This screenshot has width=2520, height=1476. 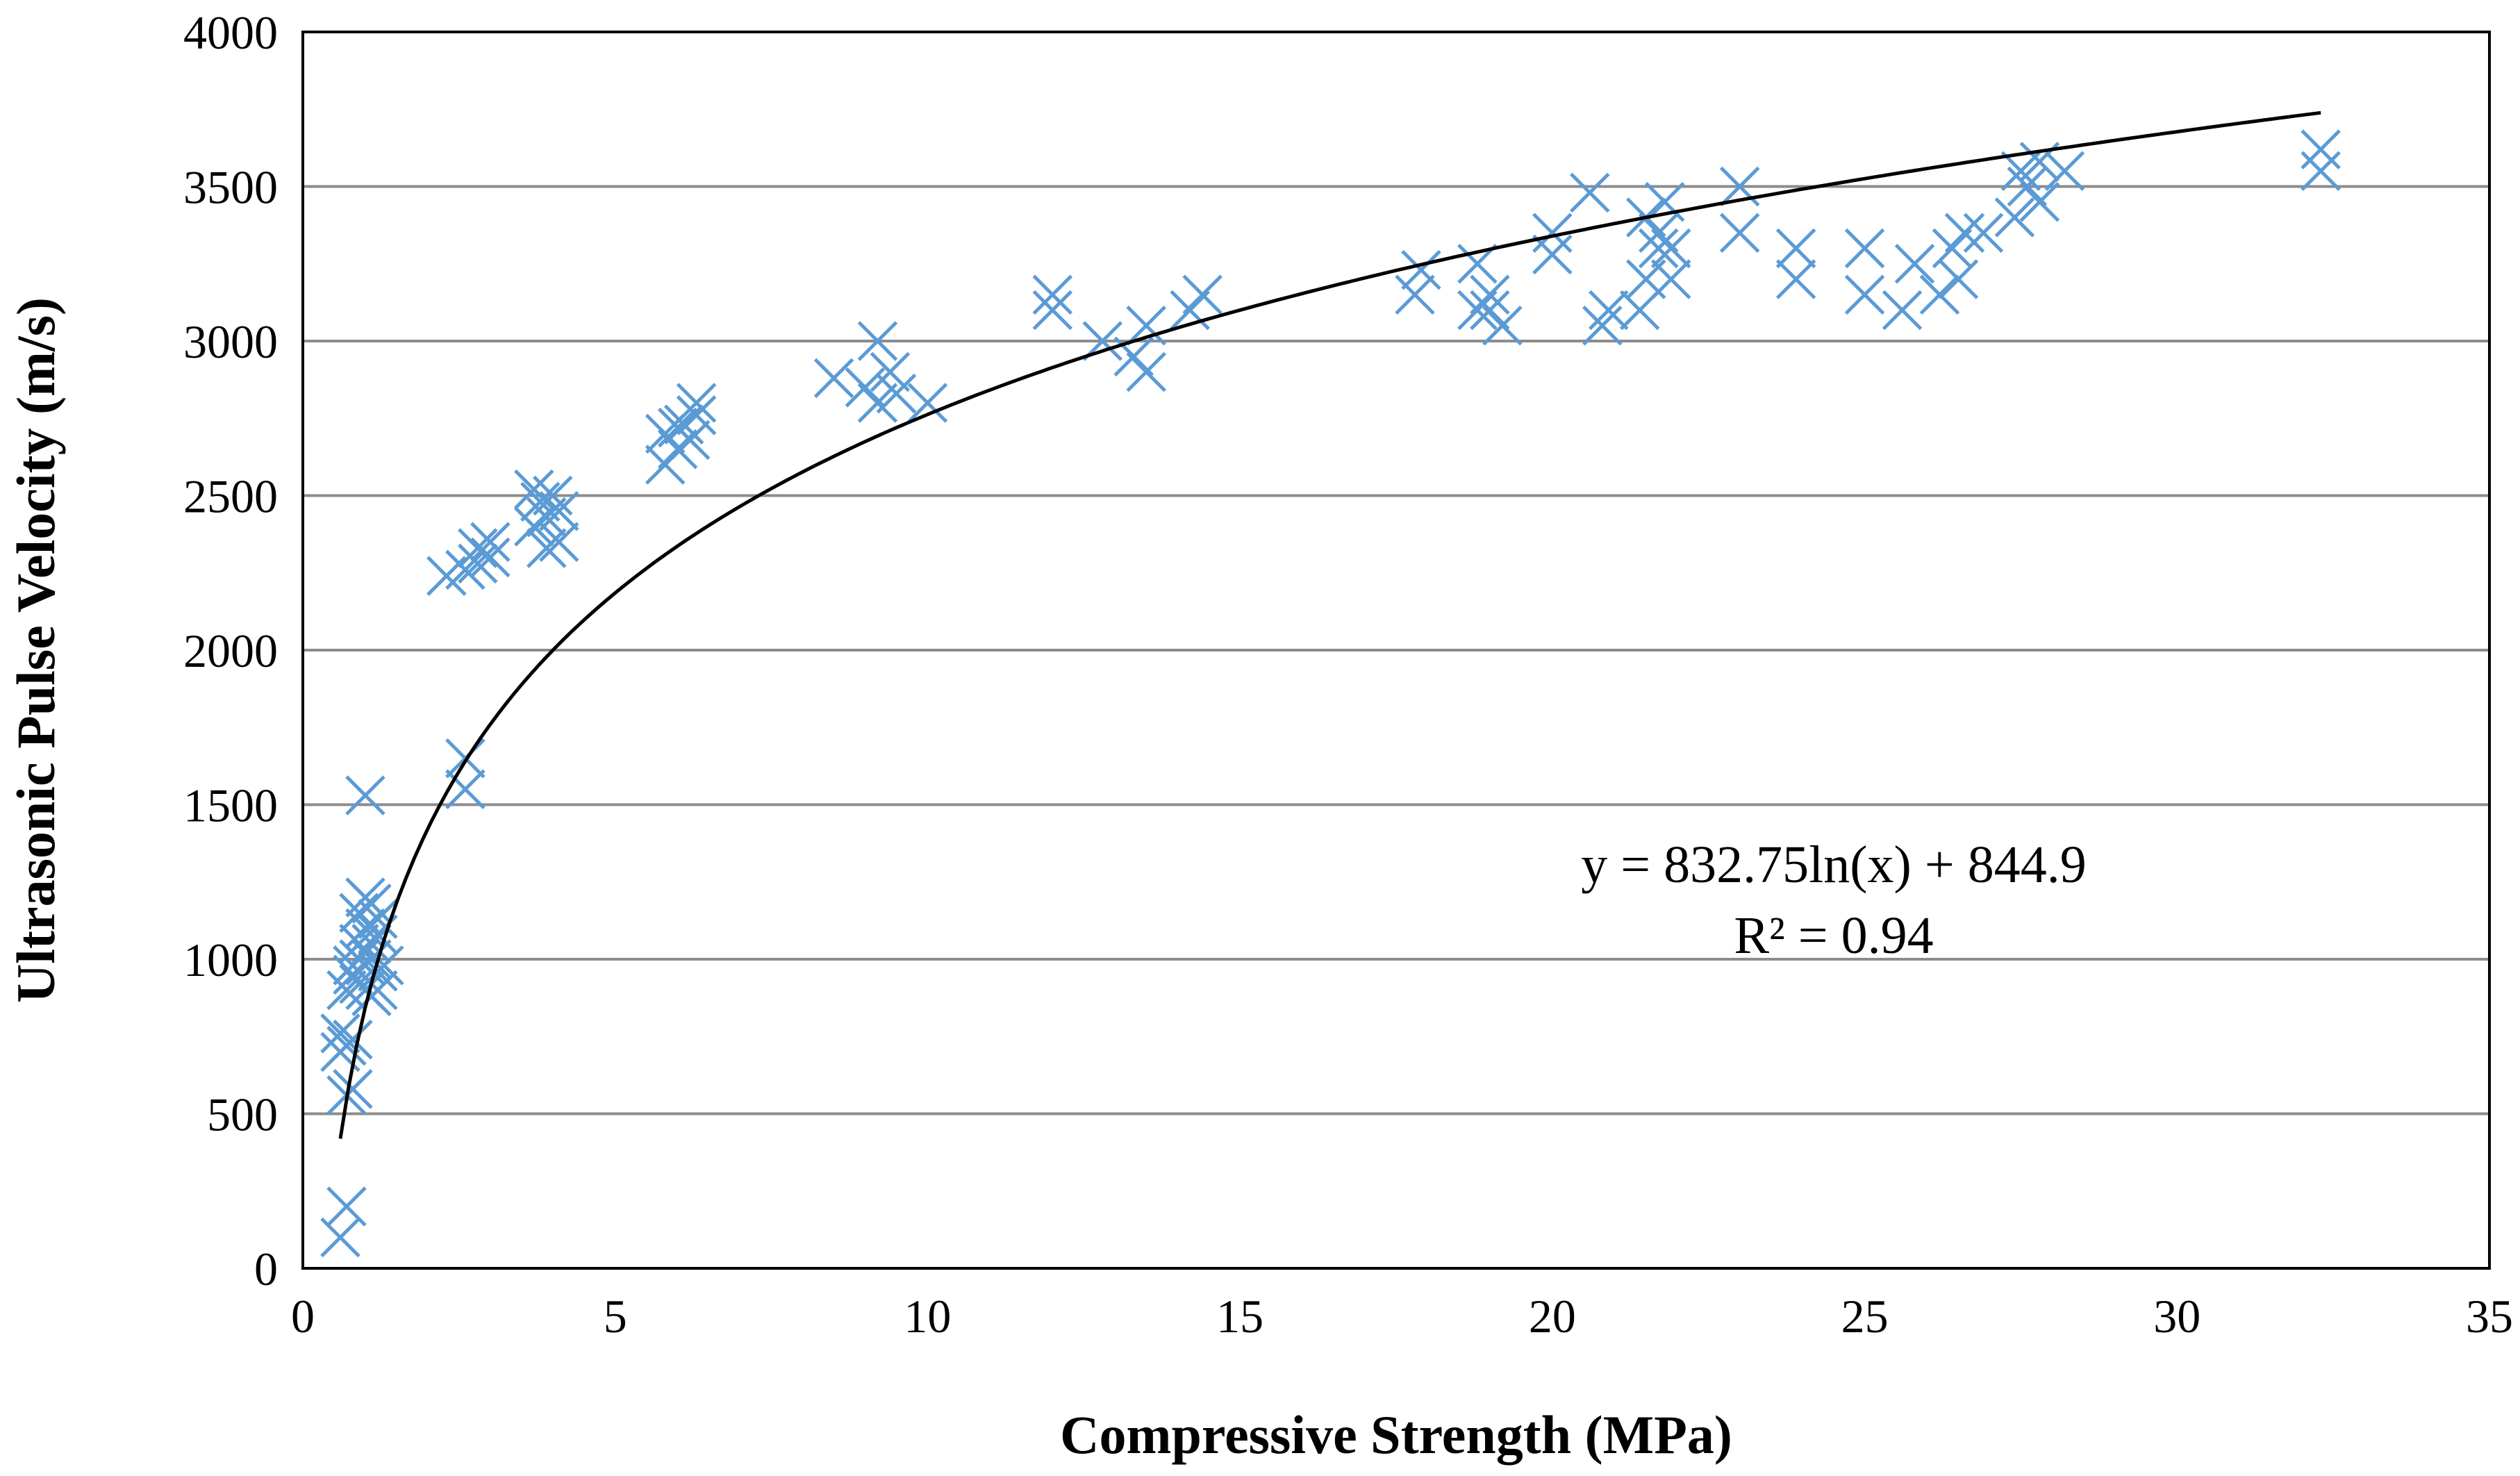 What do you see at coordinates (230, 496) in the screenshot?
I see `y-tick-label: 2500` at bounding box center [230, 496].